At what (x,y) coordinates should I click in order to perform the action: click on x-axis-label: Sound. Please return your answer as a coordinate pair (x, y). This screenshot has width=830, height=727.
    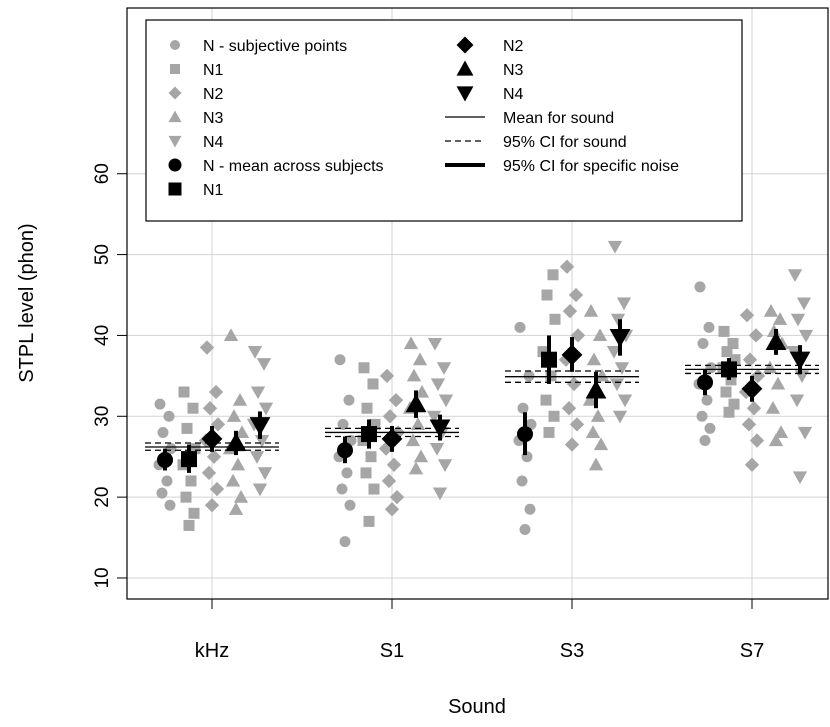
    Looking at the image, I should click on (477, 707).